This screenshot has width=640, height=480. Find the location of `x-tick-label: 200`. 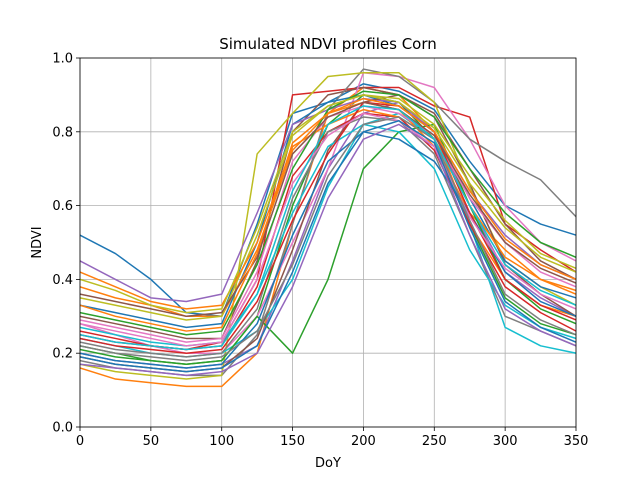

x-tick-label: 200 is located at coordinates (363, 441).